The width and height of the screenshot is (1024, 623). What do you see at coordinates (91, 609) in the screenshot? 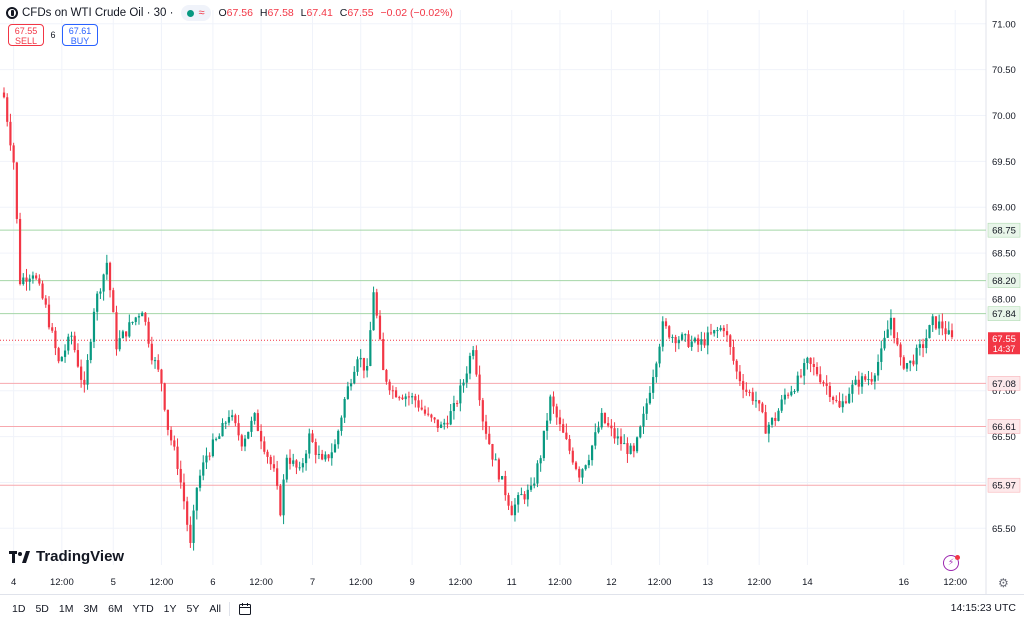
I see `range-button-3m: 3M` at bounding box center [91, 609].